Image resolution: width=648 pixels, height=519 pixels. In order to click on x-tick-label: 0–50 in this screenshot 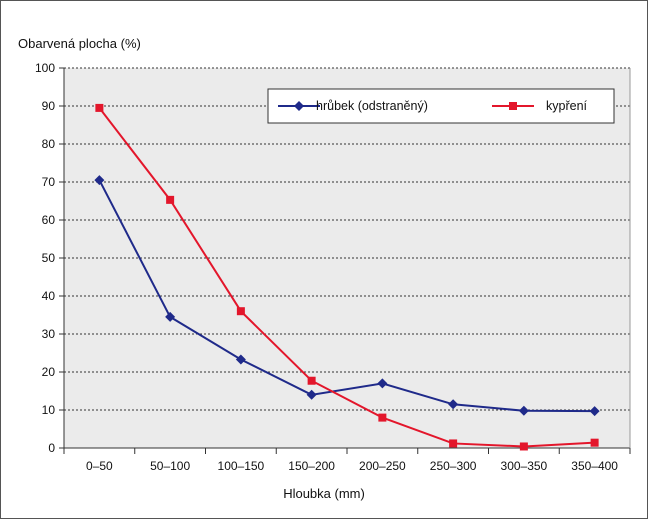, I will do `click(99, 466)`.